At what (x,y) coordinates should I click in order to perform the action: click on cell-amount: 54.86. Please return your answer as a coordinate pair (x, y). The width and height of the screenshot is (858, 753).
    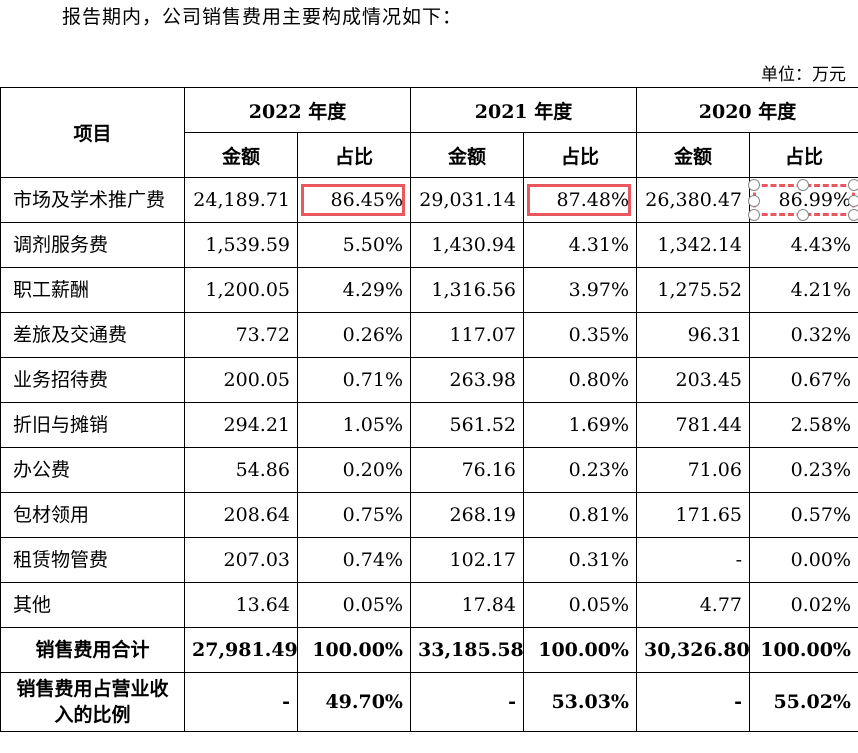
    Looking at the image, I should click on (241, 470).